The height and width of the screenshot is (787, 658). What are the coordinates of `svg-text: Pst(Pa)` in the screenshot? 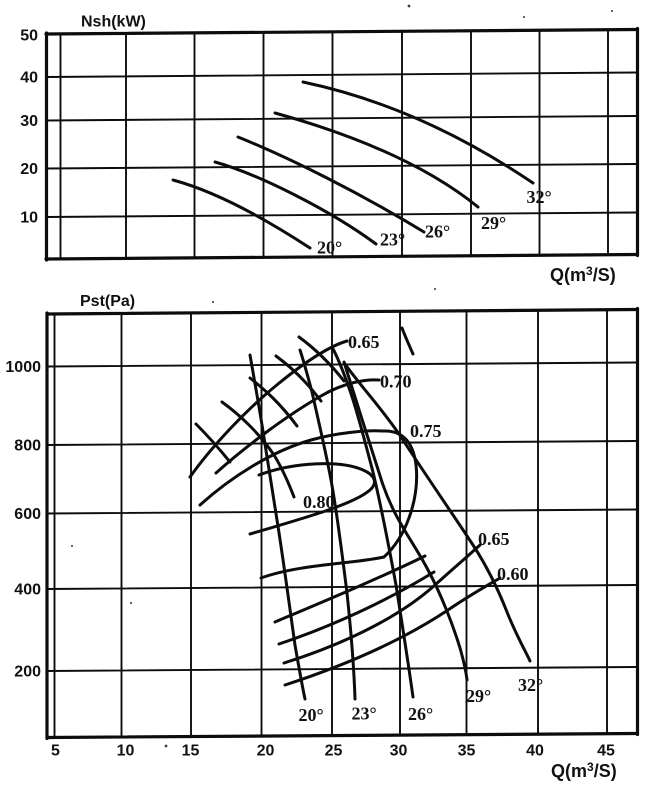 It's located at (107, 301).